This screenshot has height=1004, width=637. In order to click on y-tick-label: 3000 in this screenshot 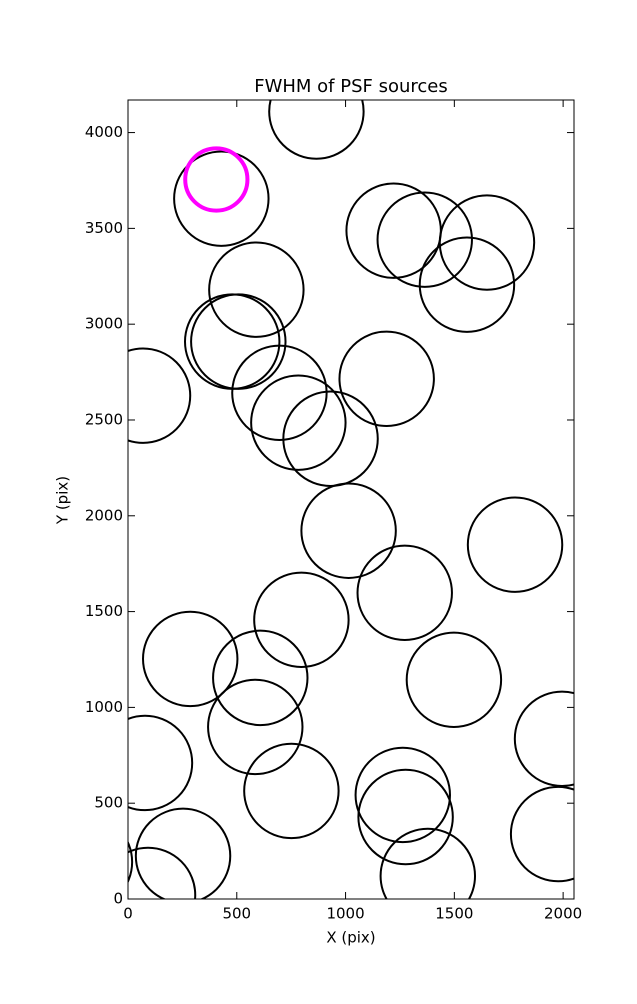, I will do `click(104, 324)`.